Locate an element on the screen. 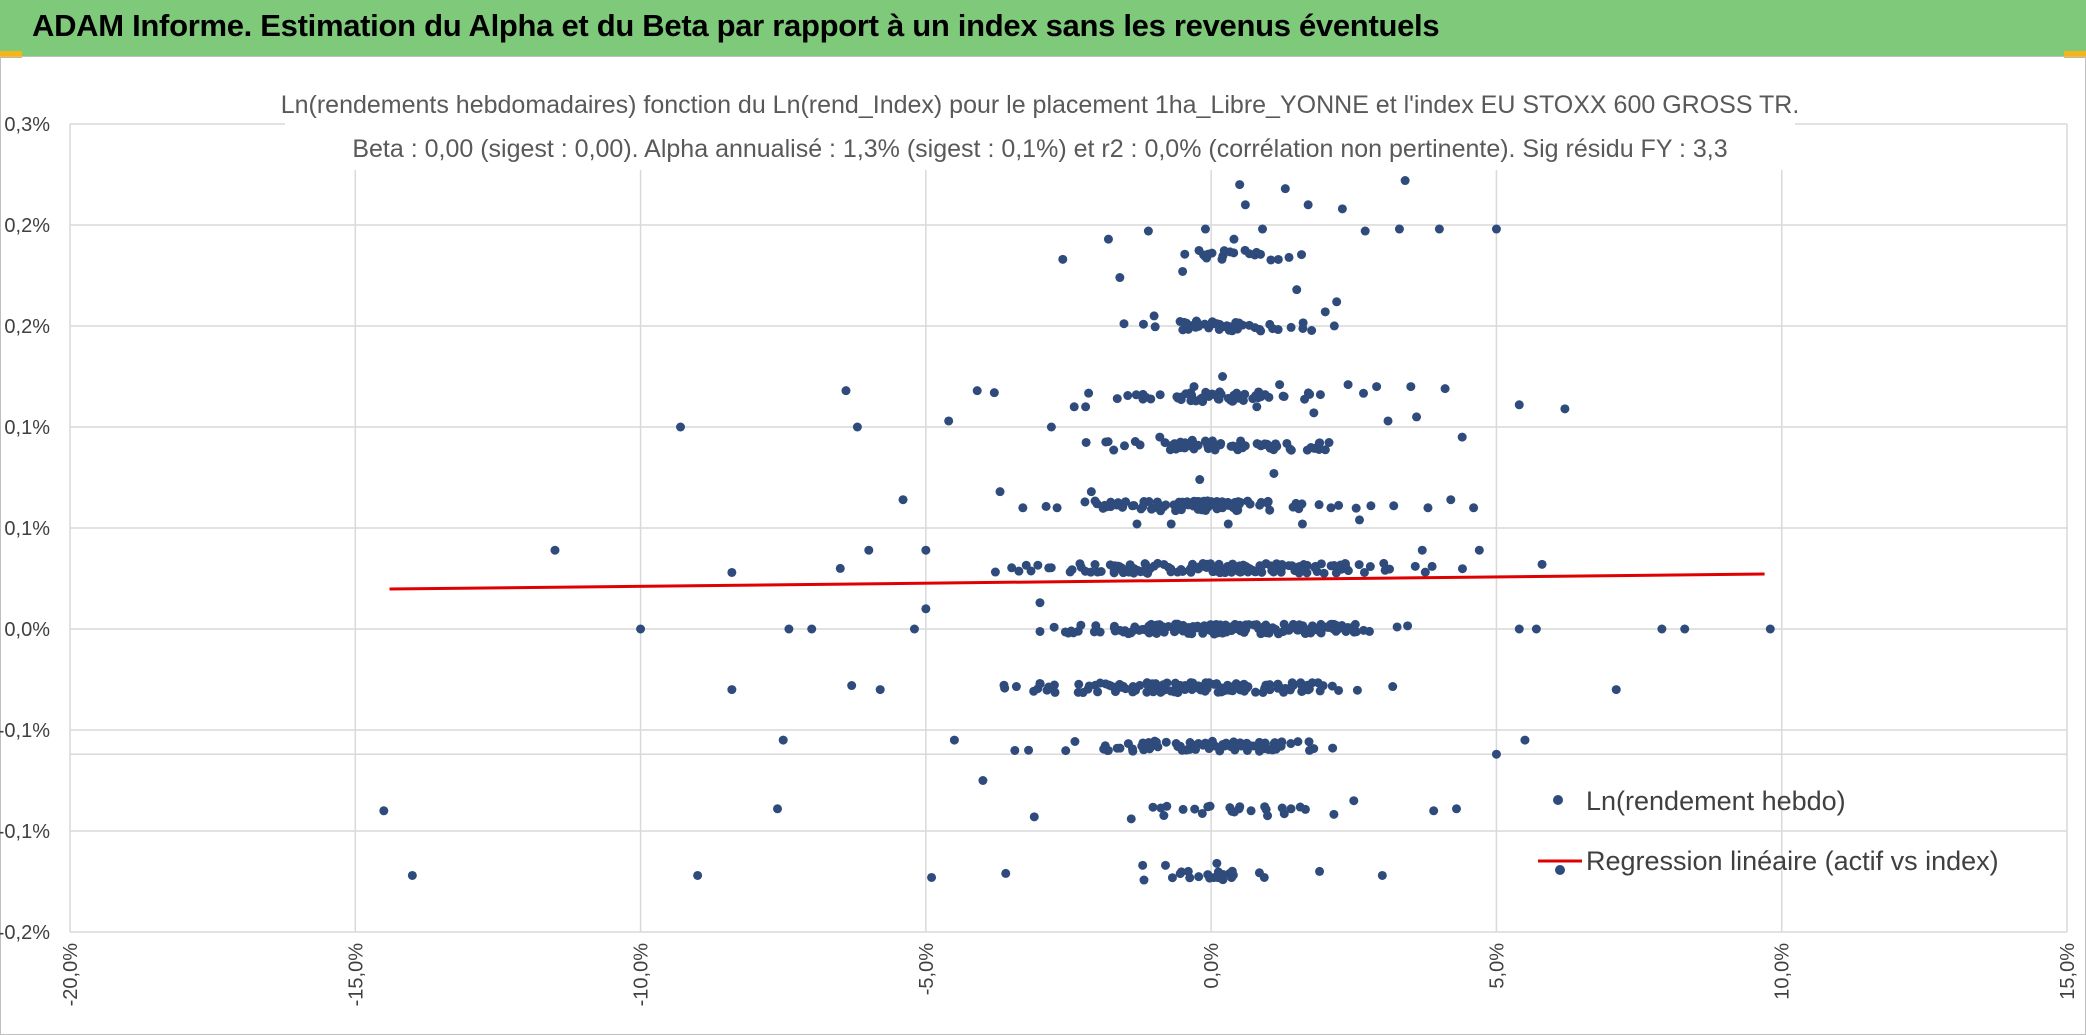 The height and width of the screenshot is (1035, 2086). legend-label-points: Ln(rendement hebdo) is located at coordinates (1716, 801).